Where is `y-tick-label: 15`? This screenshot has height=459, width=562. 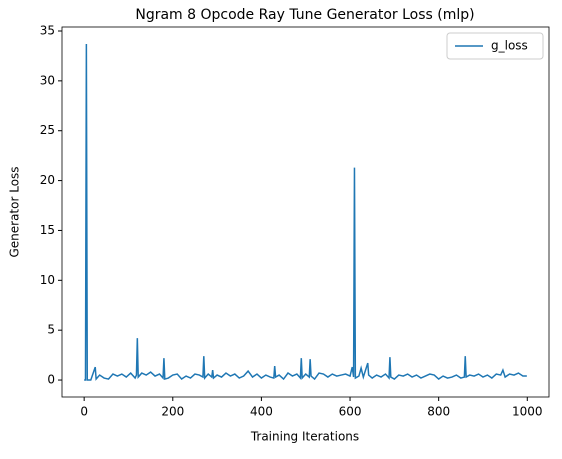 y-tick-label: 15 is located at coordinates (47, 230).